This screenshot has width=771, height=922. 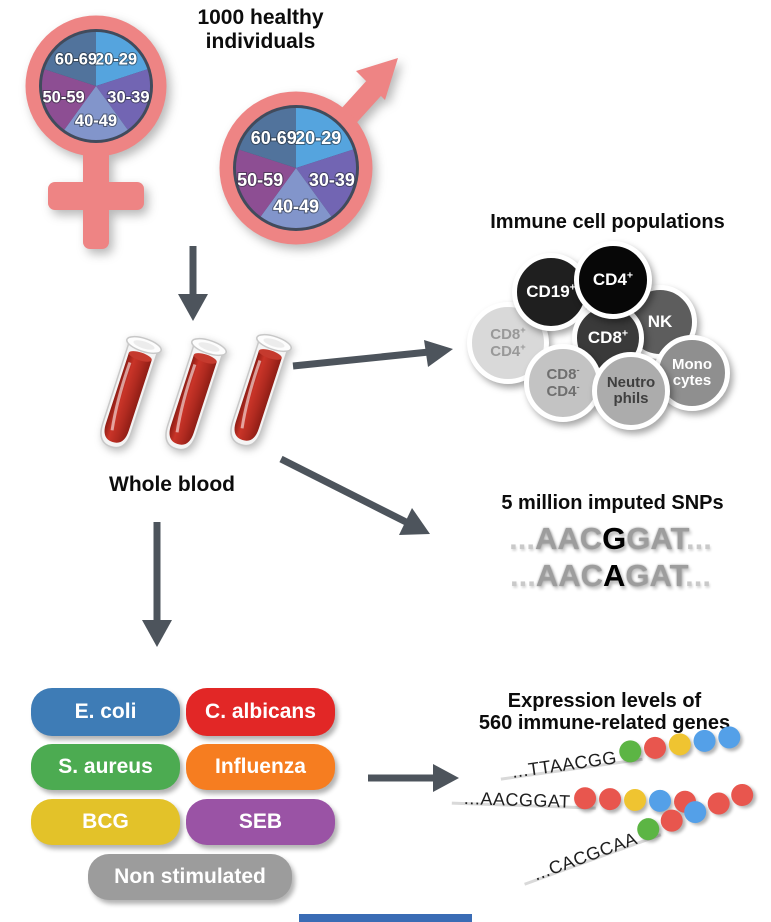 What do you see at coordinates (508, 342) in the screenshot?
I see `cell-label: CD8+ CD4+` at bounding box center [508, 342].